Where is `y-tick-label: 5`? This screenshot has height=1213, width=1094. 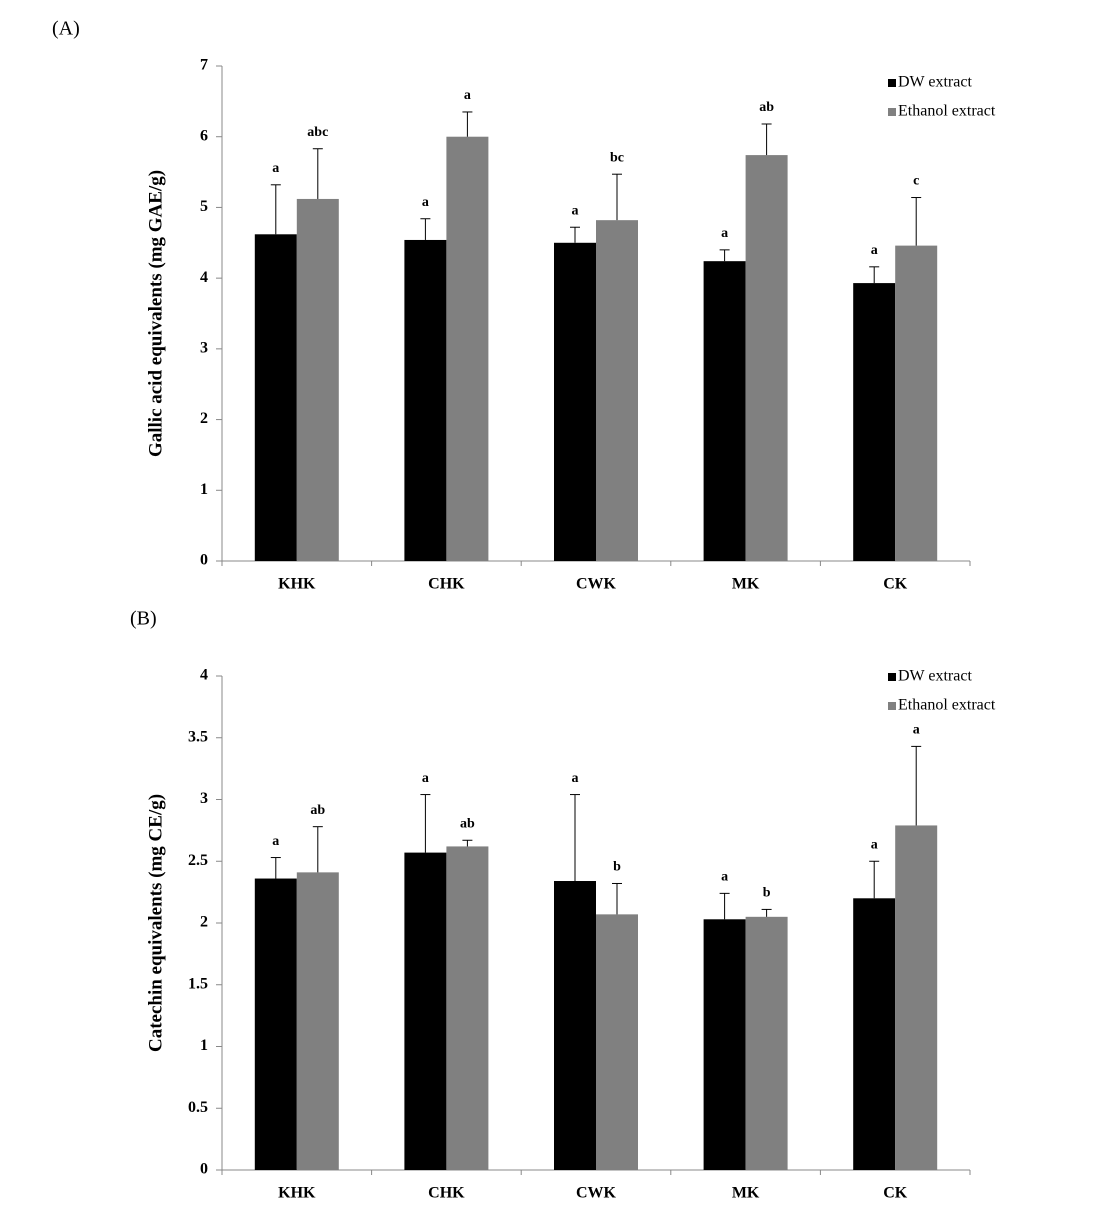
y-tick-label: 5 is located at coordinates (204, 206).